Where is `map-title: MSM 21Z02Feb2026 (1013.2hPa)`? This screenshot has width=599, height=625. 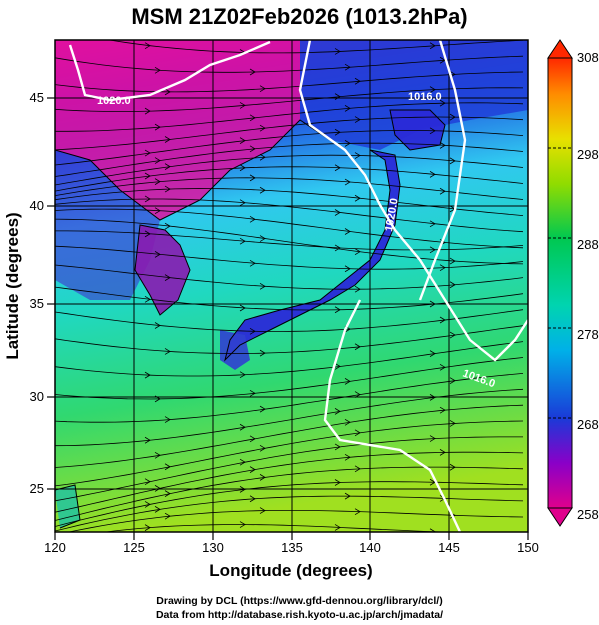
map-title: MSM 21Z02Feb2026 (1013.2hPa) is located at coordinates (299, 16).